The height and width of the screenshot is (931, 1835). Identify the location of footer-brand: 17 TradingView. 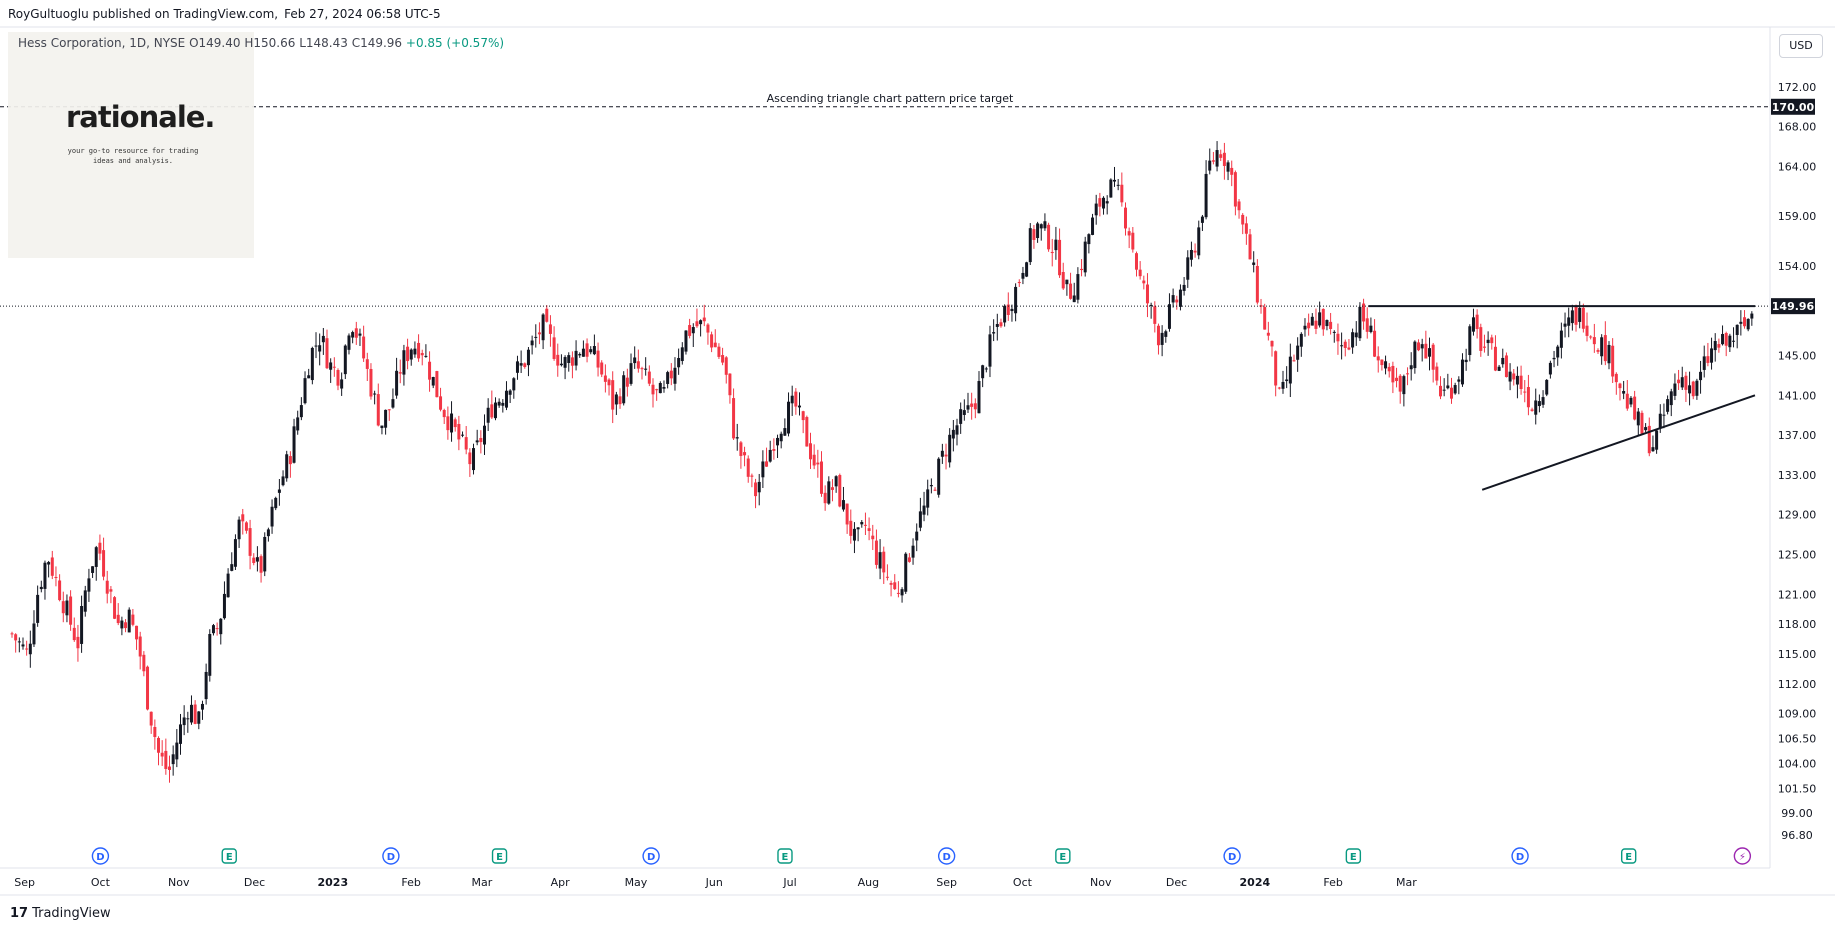
(60, 913).